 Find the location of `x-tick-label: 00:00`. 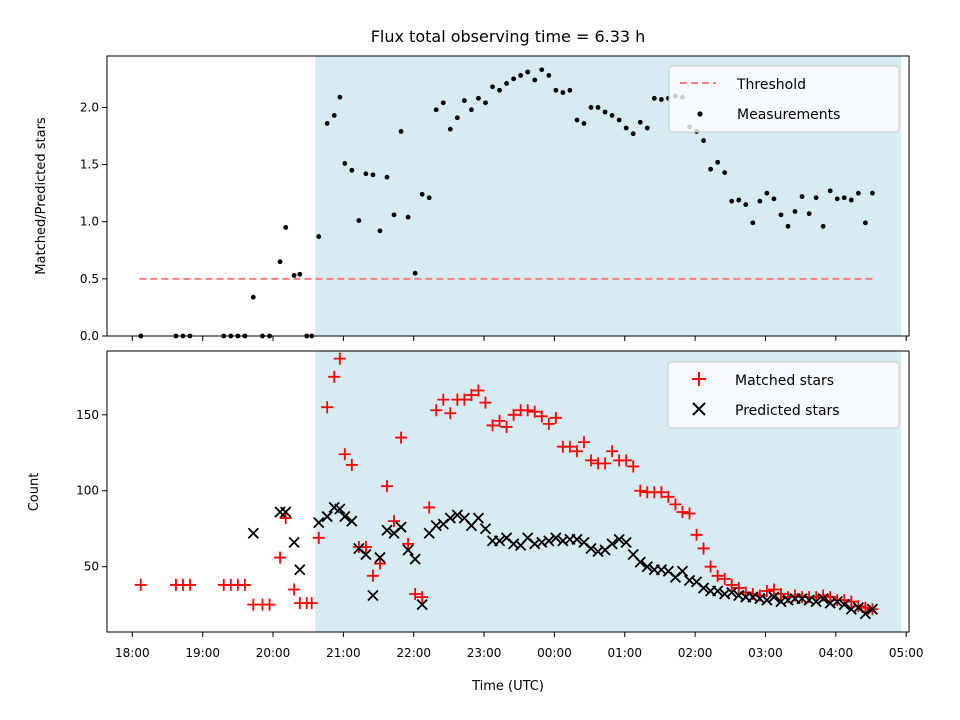

x-tick-label: 00:00 is located at coordinates (554, 653).